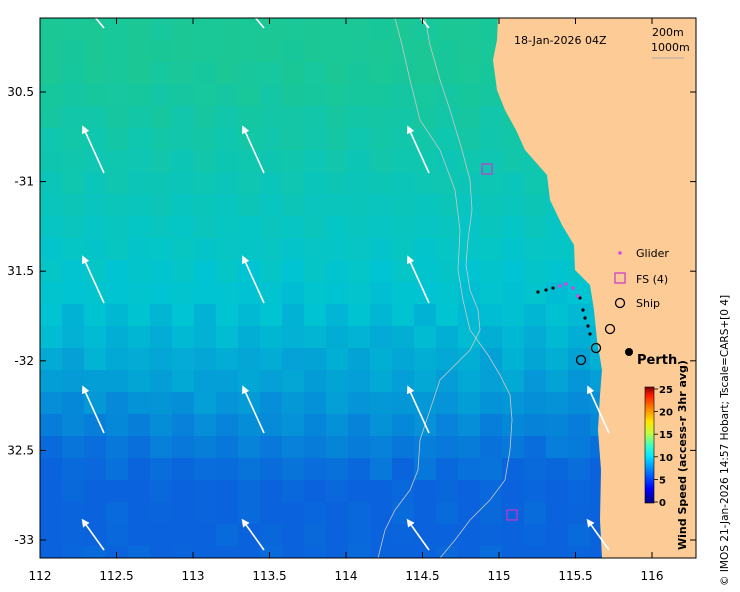 The image size is (740, 592). I want to click on glider-position, so click(590, 334).